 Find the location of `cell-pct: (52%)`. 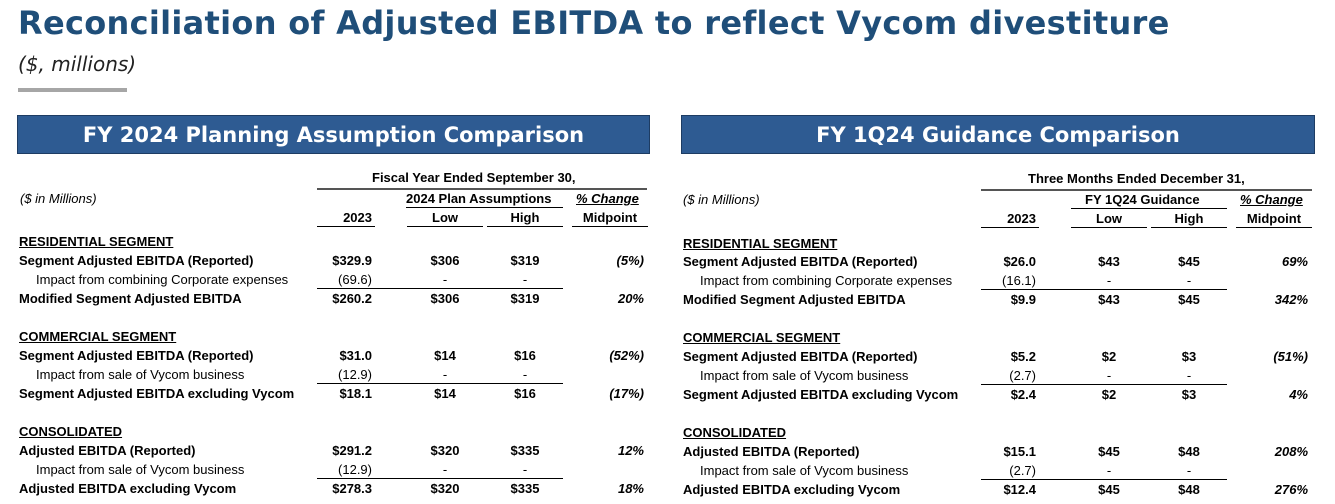

cell-pct: (52%) is located at coordinates (626, 355).